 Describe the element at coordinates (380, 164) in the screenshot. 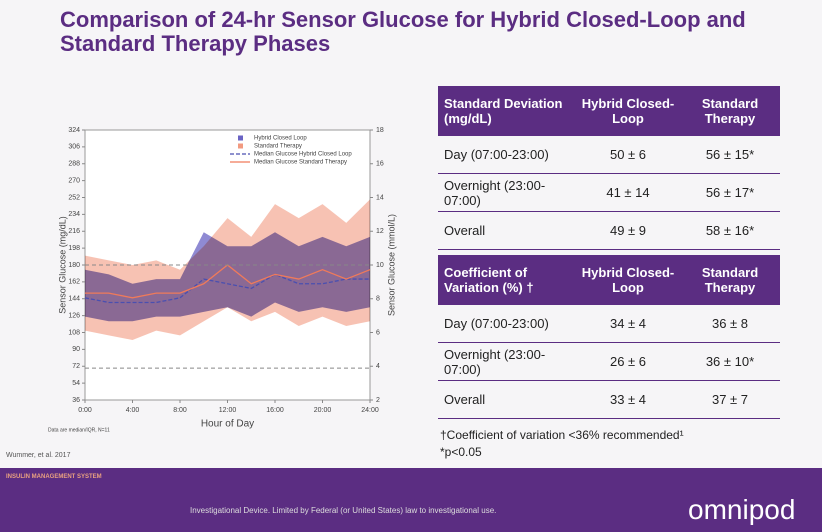

I see `y2-tick-label: 16` at that location.